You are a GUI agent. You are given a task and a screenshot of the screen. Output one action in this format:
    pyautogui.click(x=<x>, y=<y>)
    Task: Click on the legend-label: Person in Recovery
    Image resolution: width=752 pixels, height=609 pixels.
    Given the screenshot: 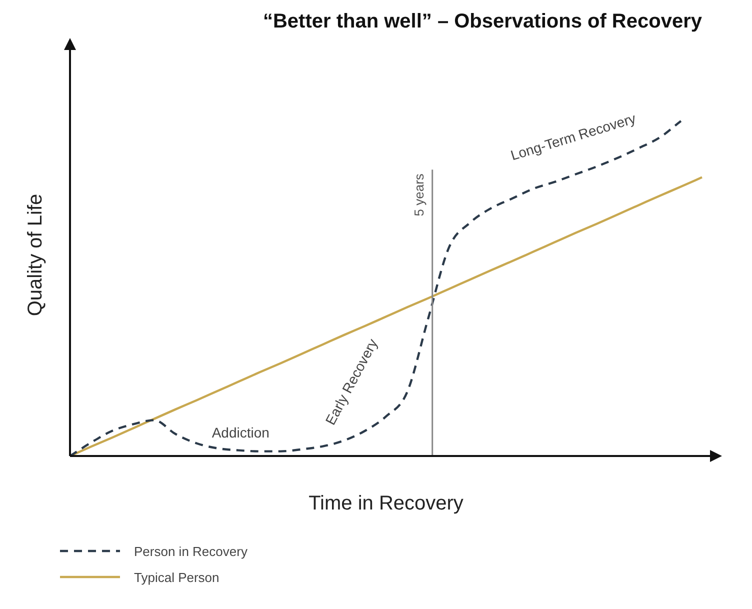 What is the action you would take?
    pyautogui.click(x=191, y=551)
    